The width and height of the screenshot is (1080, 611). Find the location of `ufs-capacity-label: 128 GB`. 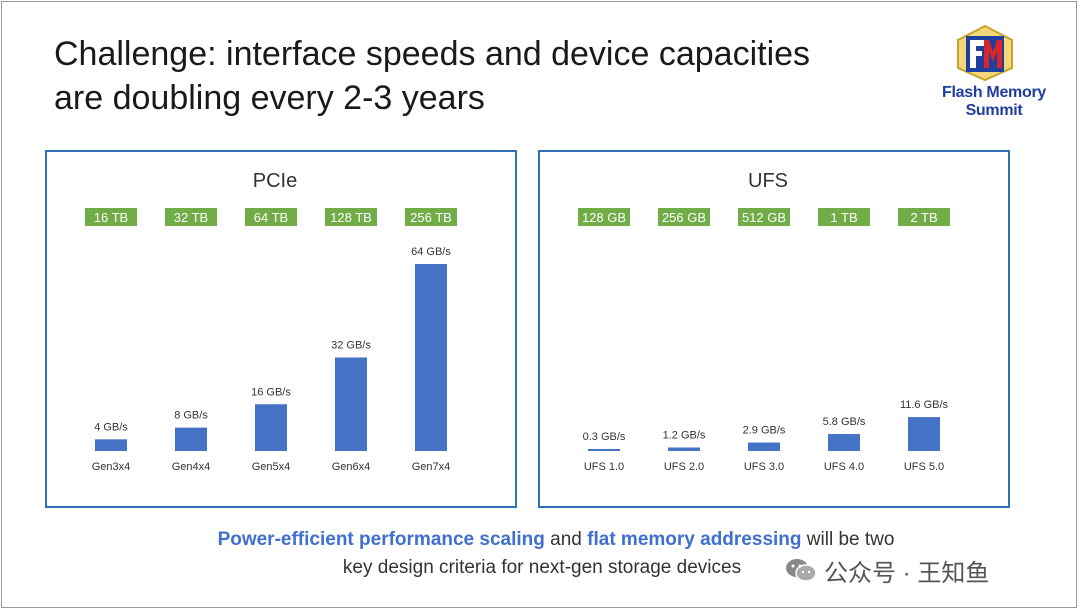

ufs-capacity-label: 128 GB is located at coordinates (604, 217).